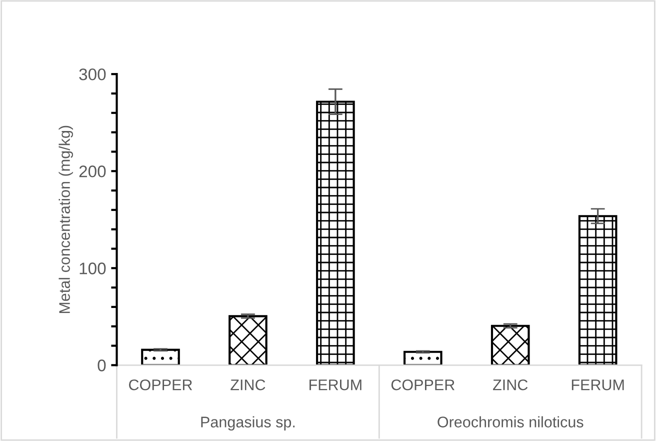  What do you see at coordinates (511, 422) in the screenshot?
I see `text: Oreochromis niloticus` at bounding box center [511, 422].